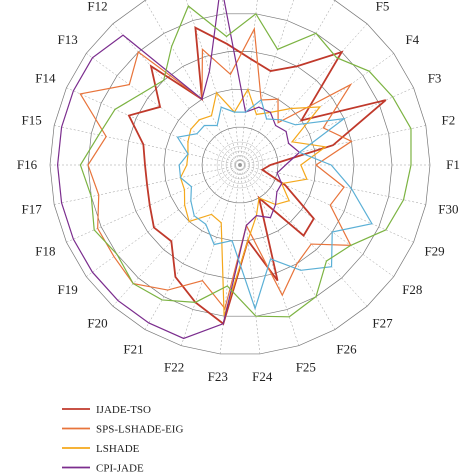  I want to click on axis-label-F12: F12, so click(97, 7).